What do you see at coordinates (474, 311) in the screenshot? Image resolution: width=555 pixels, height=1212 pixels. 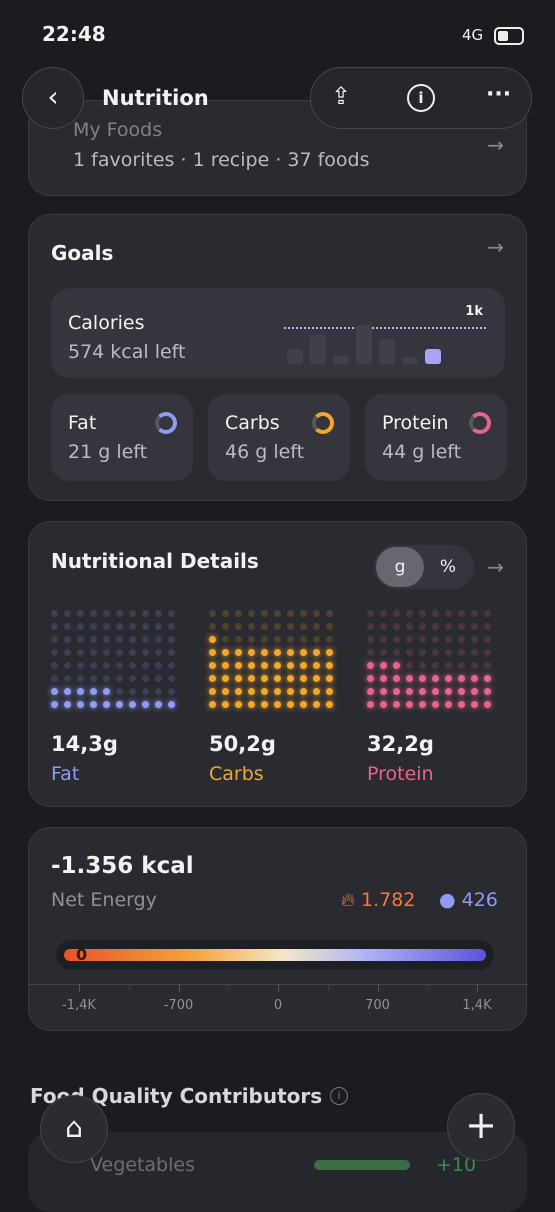 I see `calories-chart-max: 1k` at bounding box center [474, 311].